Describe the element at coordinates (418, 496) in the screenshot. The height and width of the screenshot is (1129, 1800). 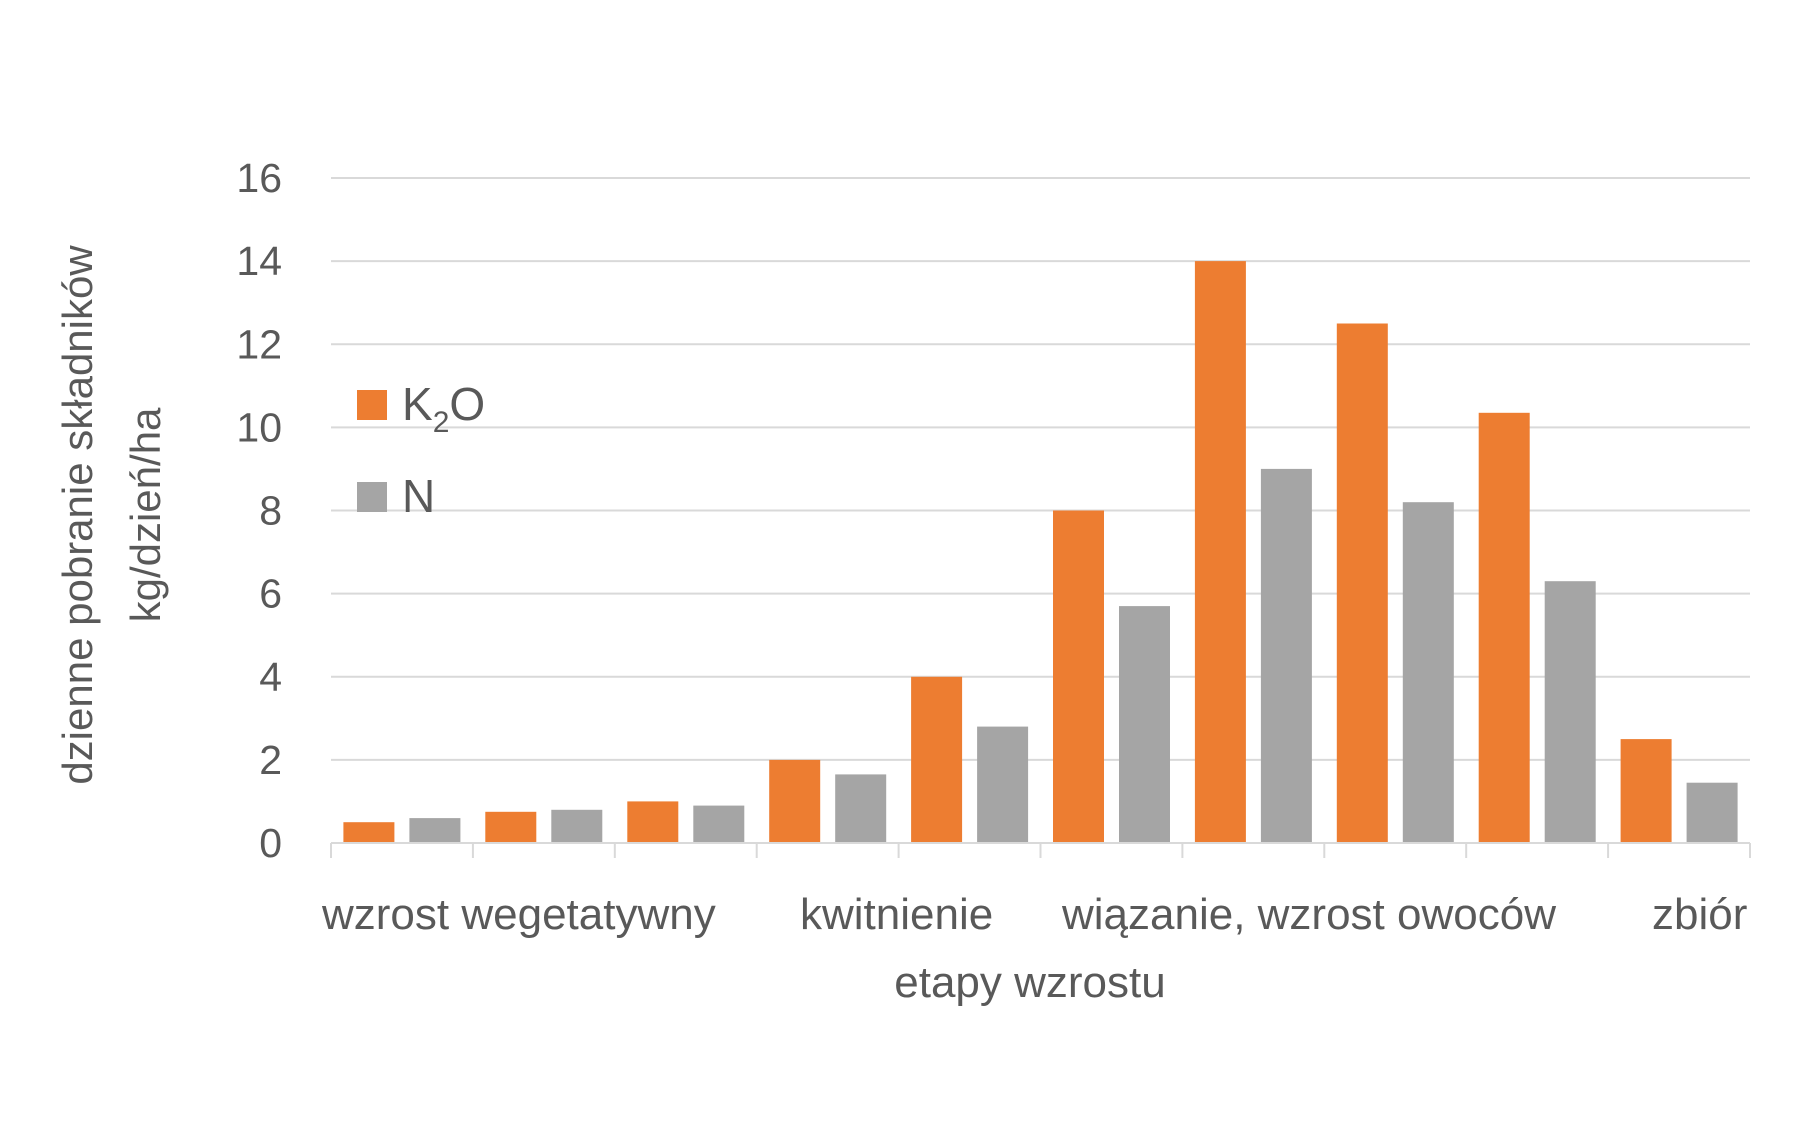
I see `legend-label-n: N` at that location.